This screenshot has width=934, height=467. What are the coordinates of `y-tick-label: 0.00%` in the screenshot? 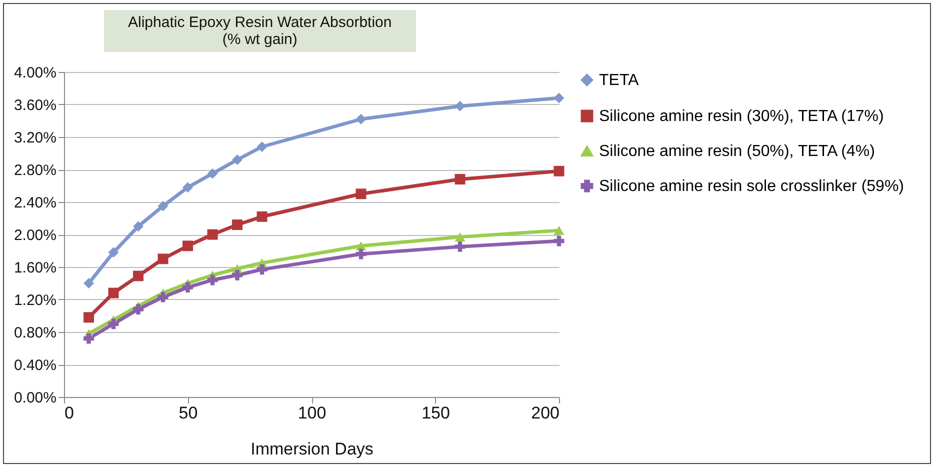 It's located at (35, 398).